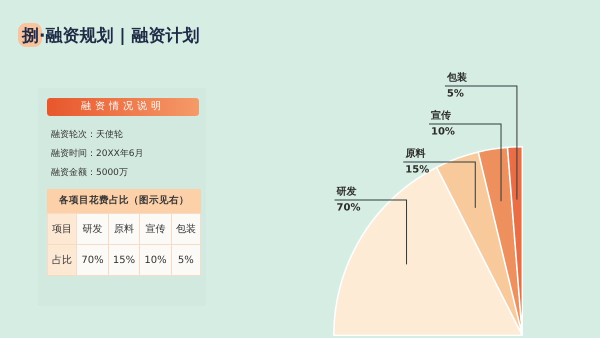 The height and width of the screenshot is (338, 600). Describe the element at coordinates (111, 36) in the screenshot. I see `text: 捌·融资规划 | 融资计划` at that location.